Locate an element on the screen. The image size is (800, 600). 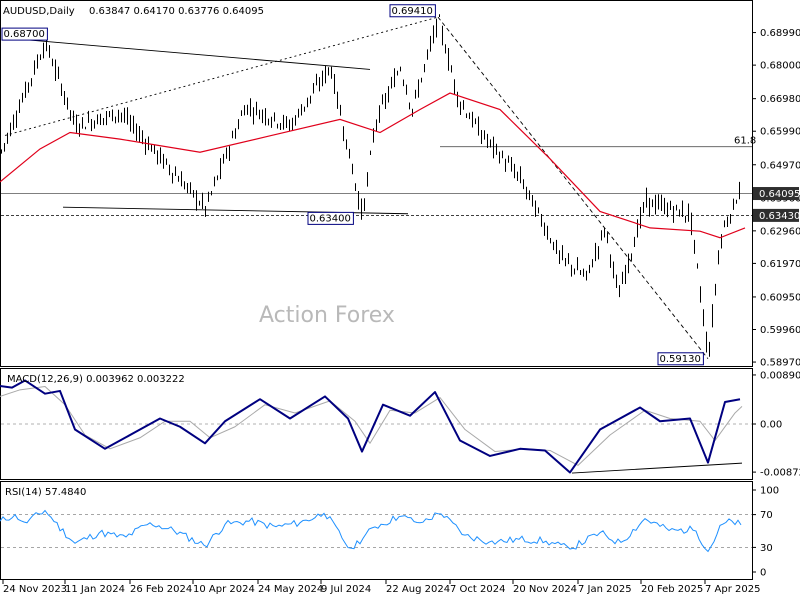
x-tick-label: 26 Feb 2024 is located at coordinates (161, 589).